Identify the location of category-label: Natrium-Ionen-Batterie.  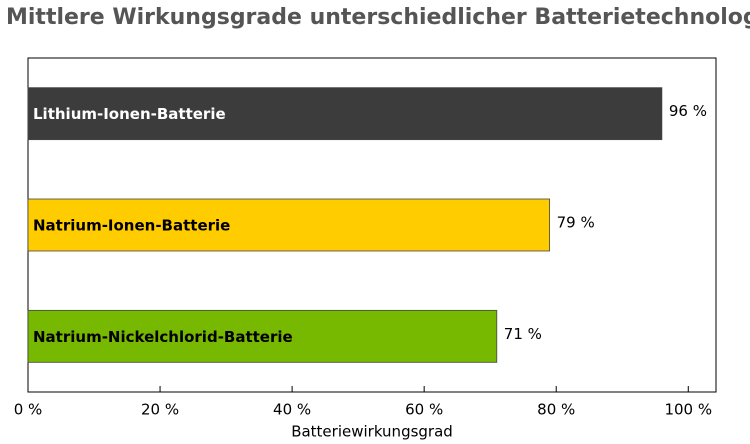
(131, 226).